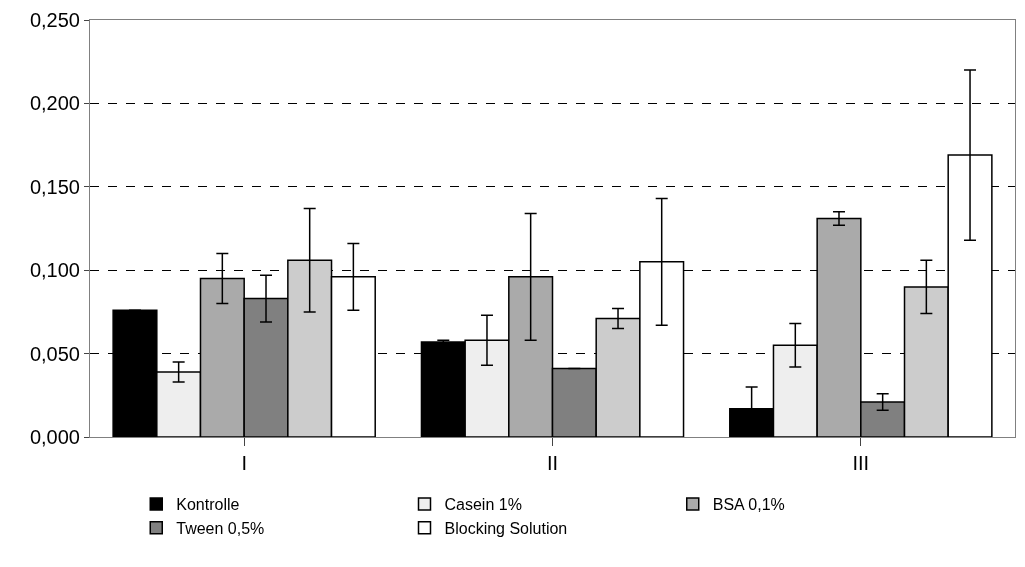 Image resolution: width=1025 pixels, height=567 pixels. I want to click on x-tick-label: I, so click(244, 463).